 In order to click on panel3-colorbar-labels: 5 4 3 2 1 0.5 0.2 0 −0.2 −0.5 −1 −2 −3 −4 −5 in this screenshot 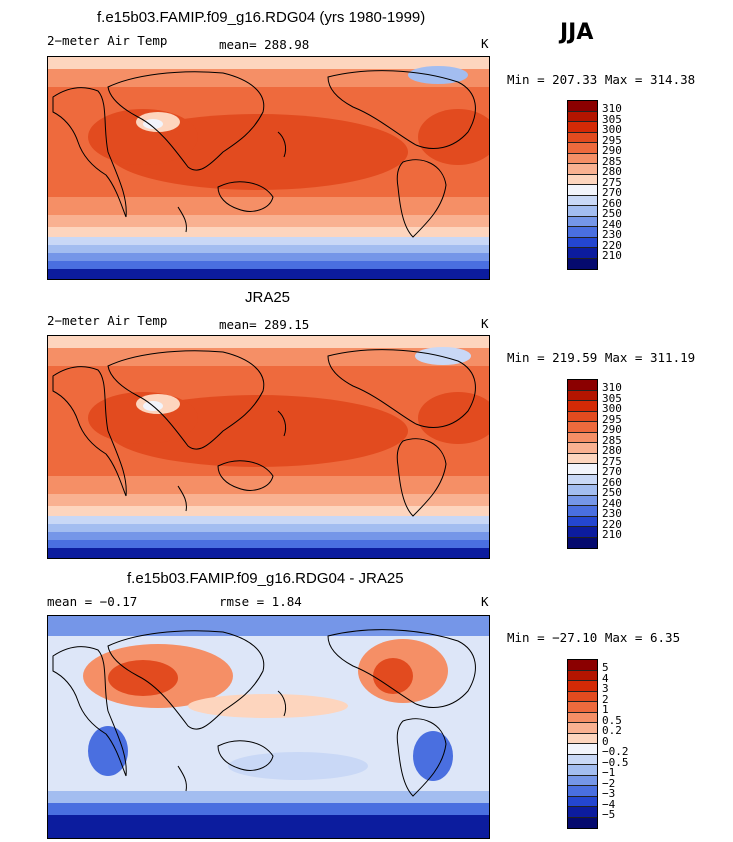, I will do `click(615, 741)`.